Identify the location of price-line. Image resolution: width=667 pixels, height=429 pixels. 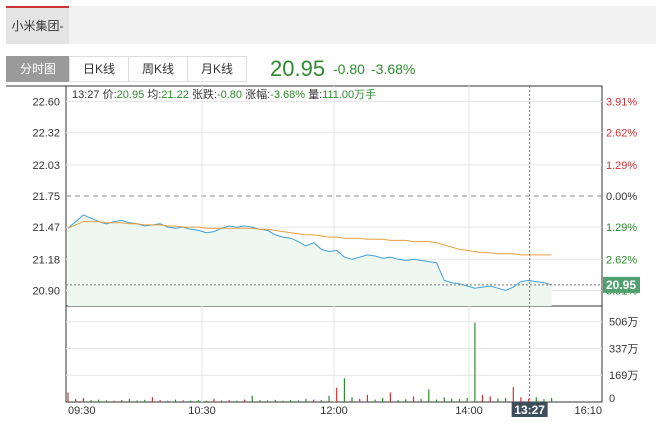
(309, 252).